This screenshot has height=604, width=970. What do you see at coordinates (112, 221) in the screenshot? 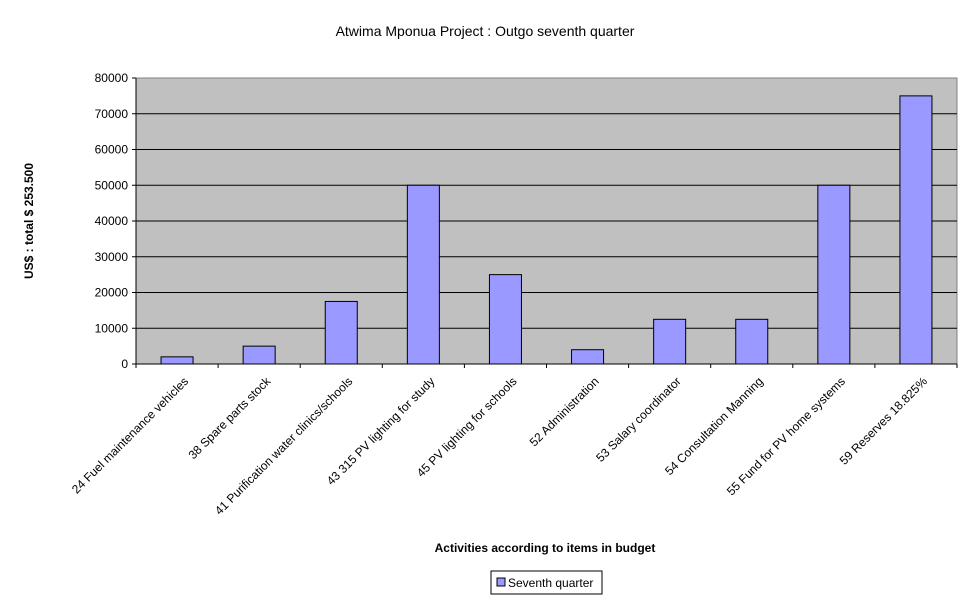
I see `y-tick-label: 40000` at bounding box center [112, 221].